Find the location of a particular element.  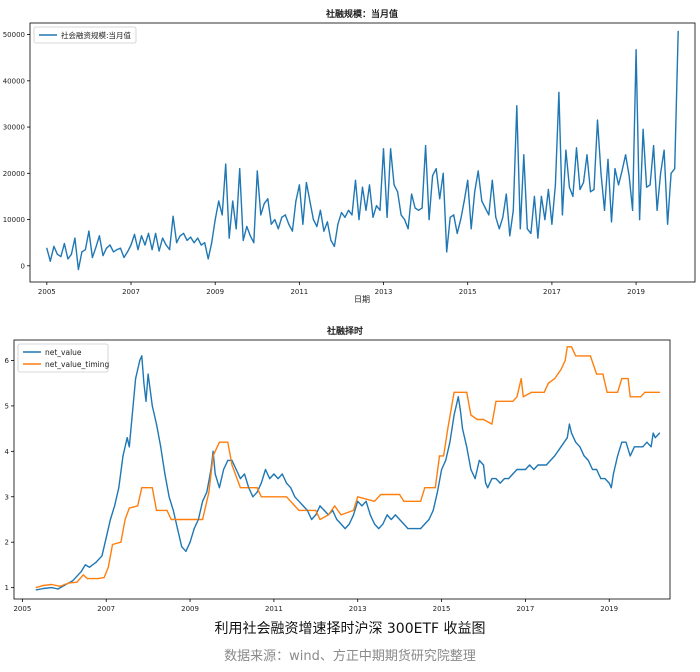

chart1-title: 社融规模：当月值 is located at coordinates (361, 14).